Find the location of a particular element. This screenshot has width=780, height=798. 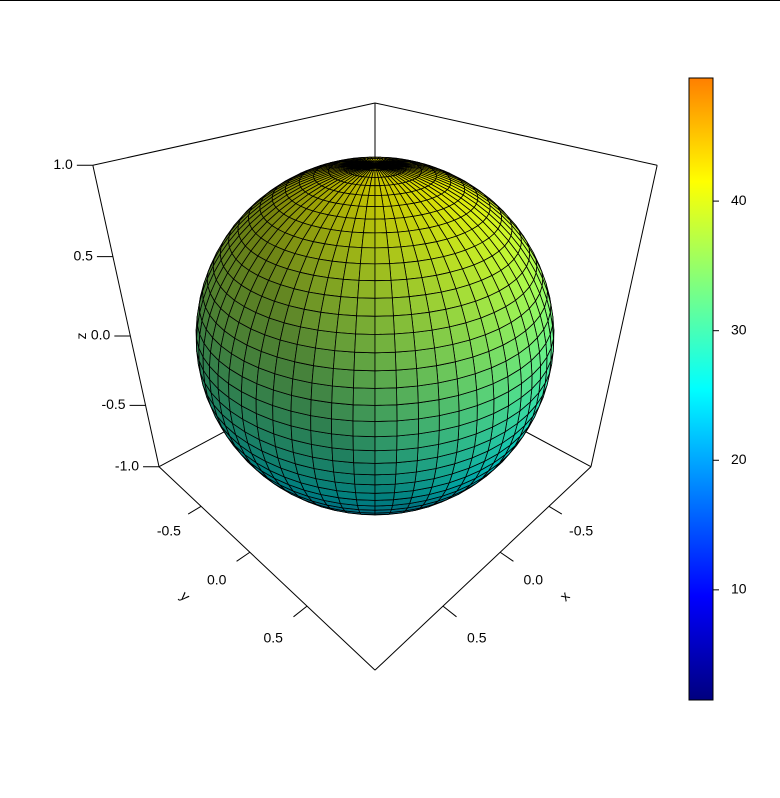

x-tick-label: -0.5 is located at coordinates (581, 530).